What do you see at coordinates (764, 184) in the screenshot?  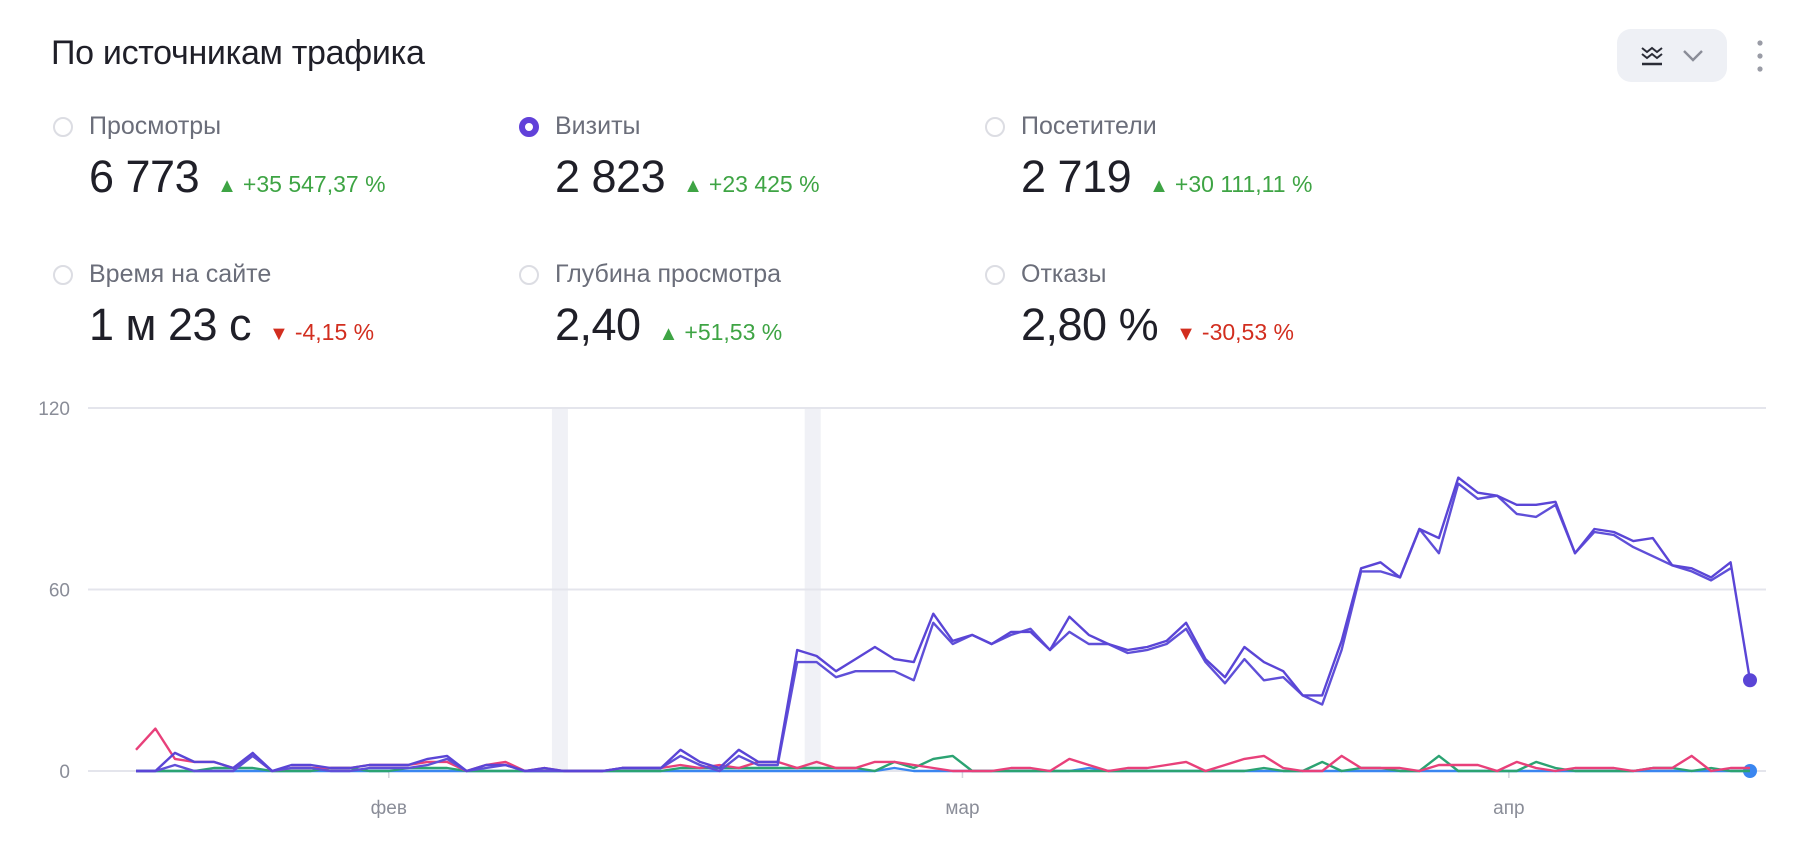 I see `metric-delta-value: +23 425 %` at bounding box center [764, 184].